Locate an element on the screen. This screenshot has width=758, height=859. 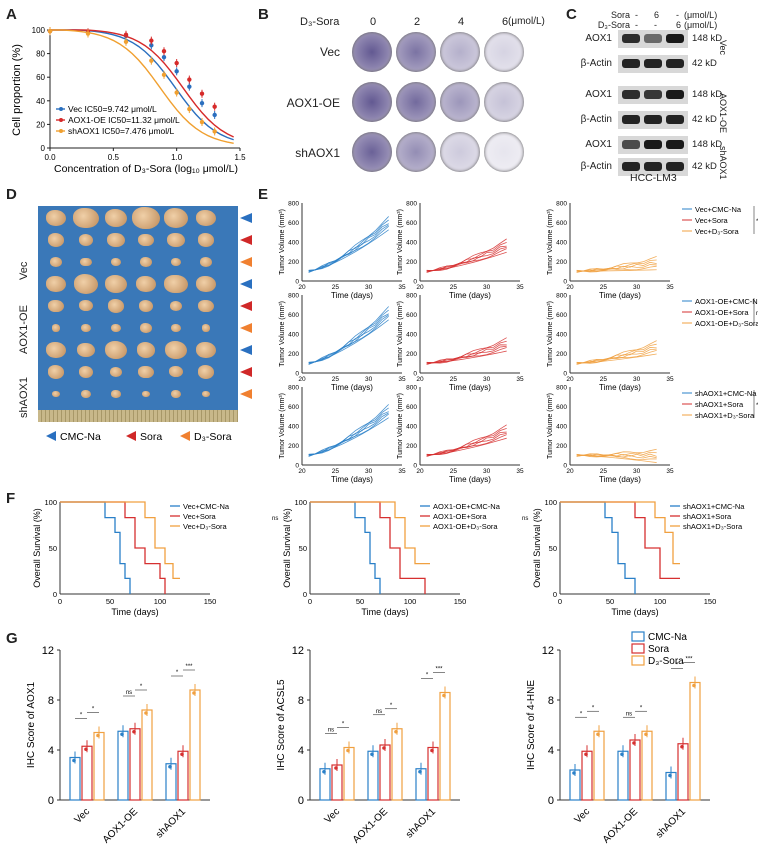
a-legend-marker is located at coordinates (61, 109).